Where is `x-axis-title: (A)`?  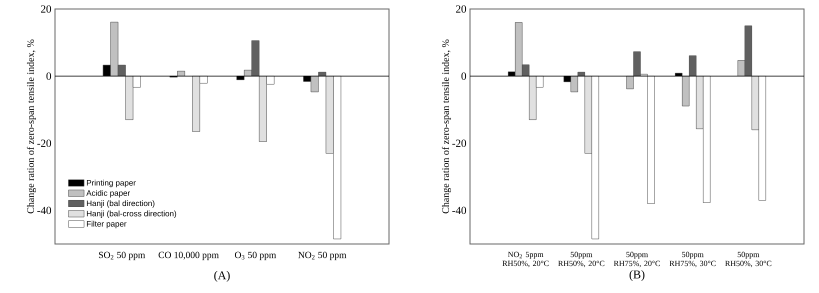
x-axis-title: (A) is located at coordinates (222, 276).